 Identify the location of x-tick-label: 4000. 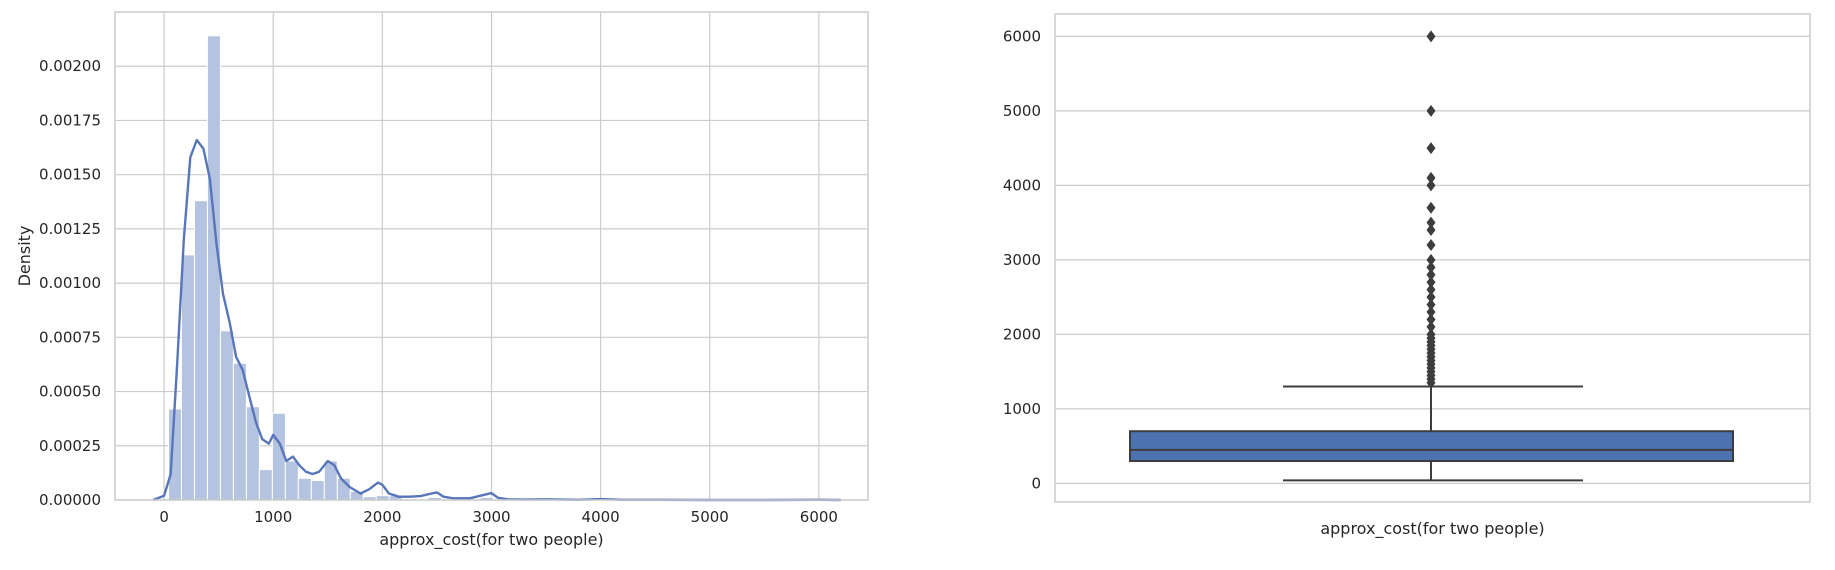
(601, 517).